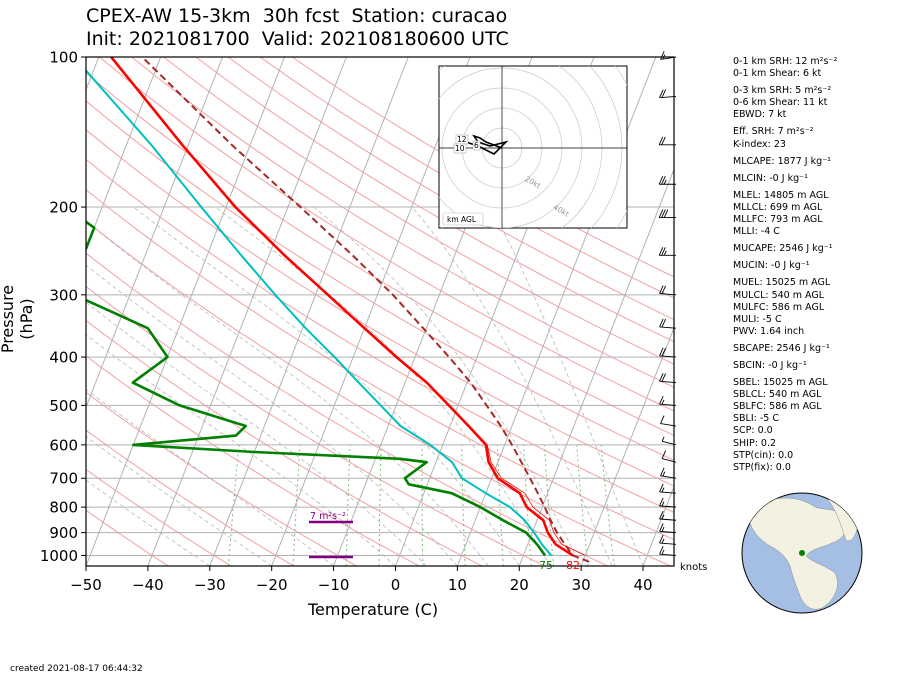 The image size is (906, 675). I want to click on y-tick-label: 500, so click(63, 406).